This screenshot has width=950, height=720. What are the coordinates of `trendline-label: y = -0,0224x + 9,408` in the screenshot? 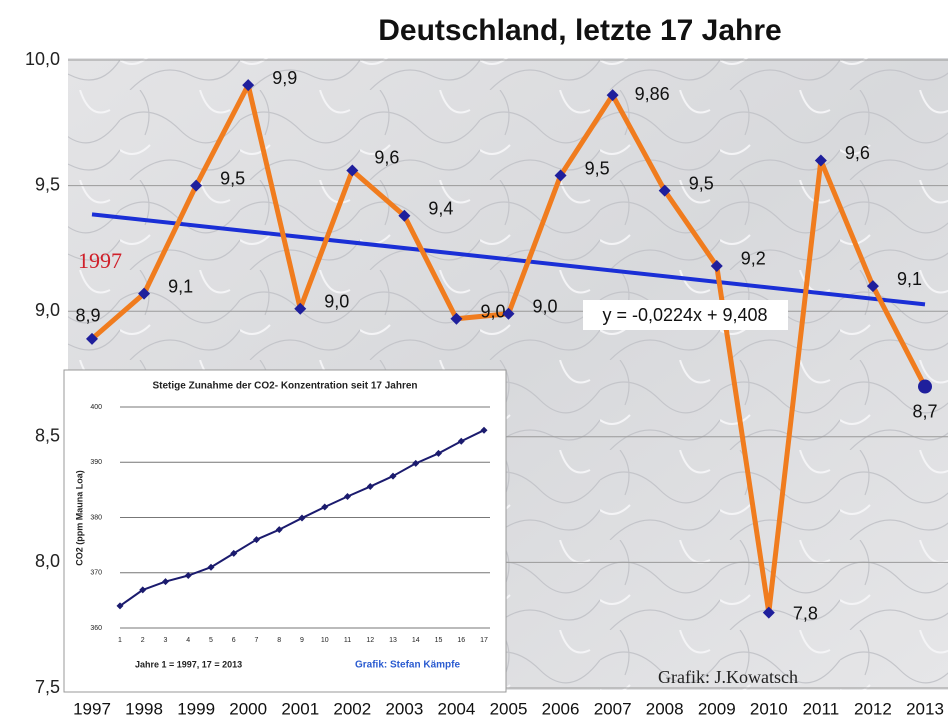 It's located at (684, 315).